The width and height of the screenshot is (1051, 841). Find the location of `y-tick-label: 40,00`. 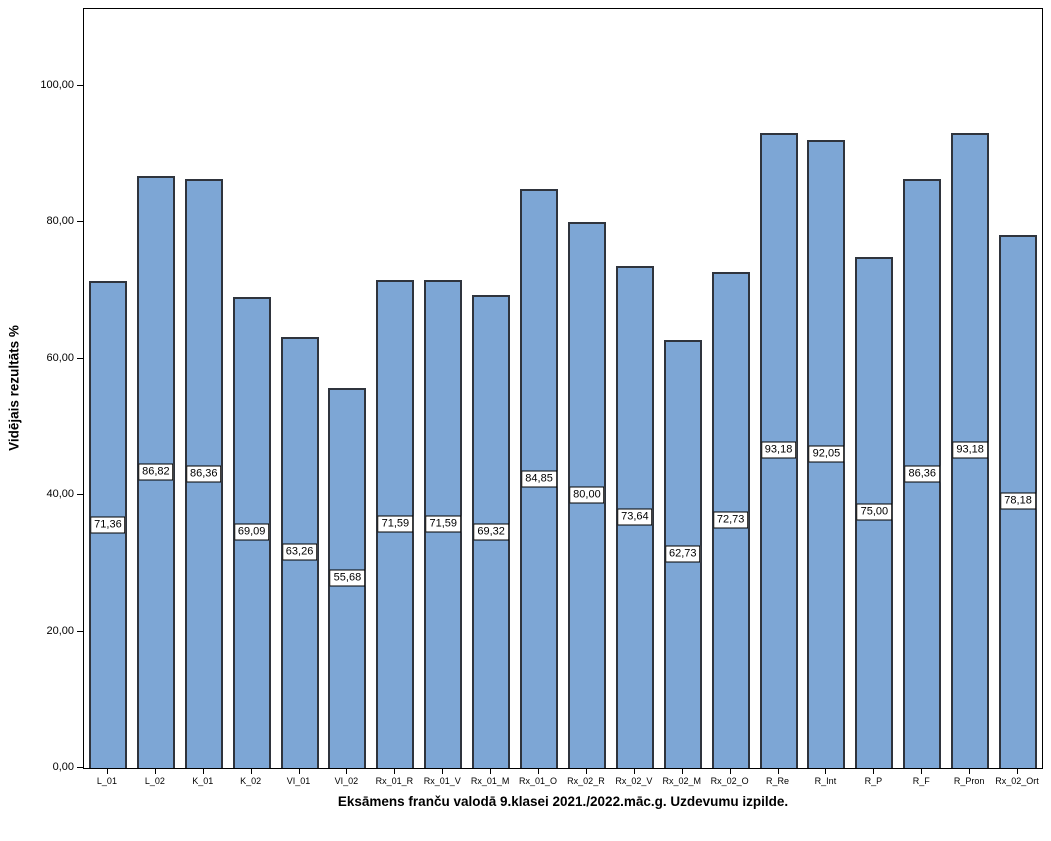

y-tick-label: 40,00 is located at coordinates (60, 494).